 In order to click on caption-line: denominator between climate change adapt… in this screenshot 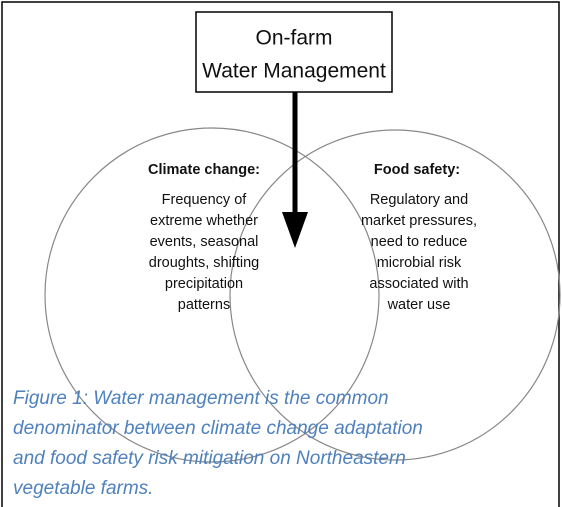, I will do `click(218, 428)`.